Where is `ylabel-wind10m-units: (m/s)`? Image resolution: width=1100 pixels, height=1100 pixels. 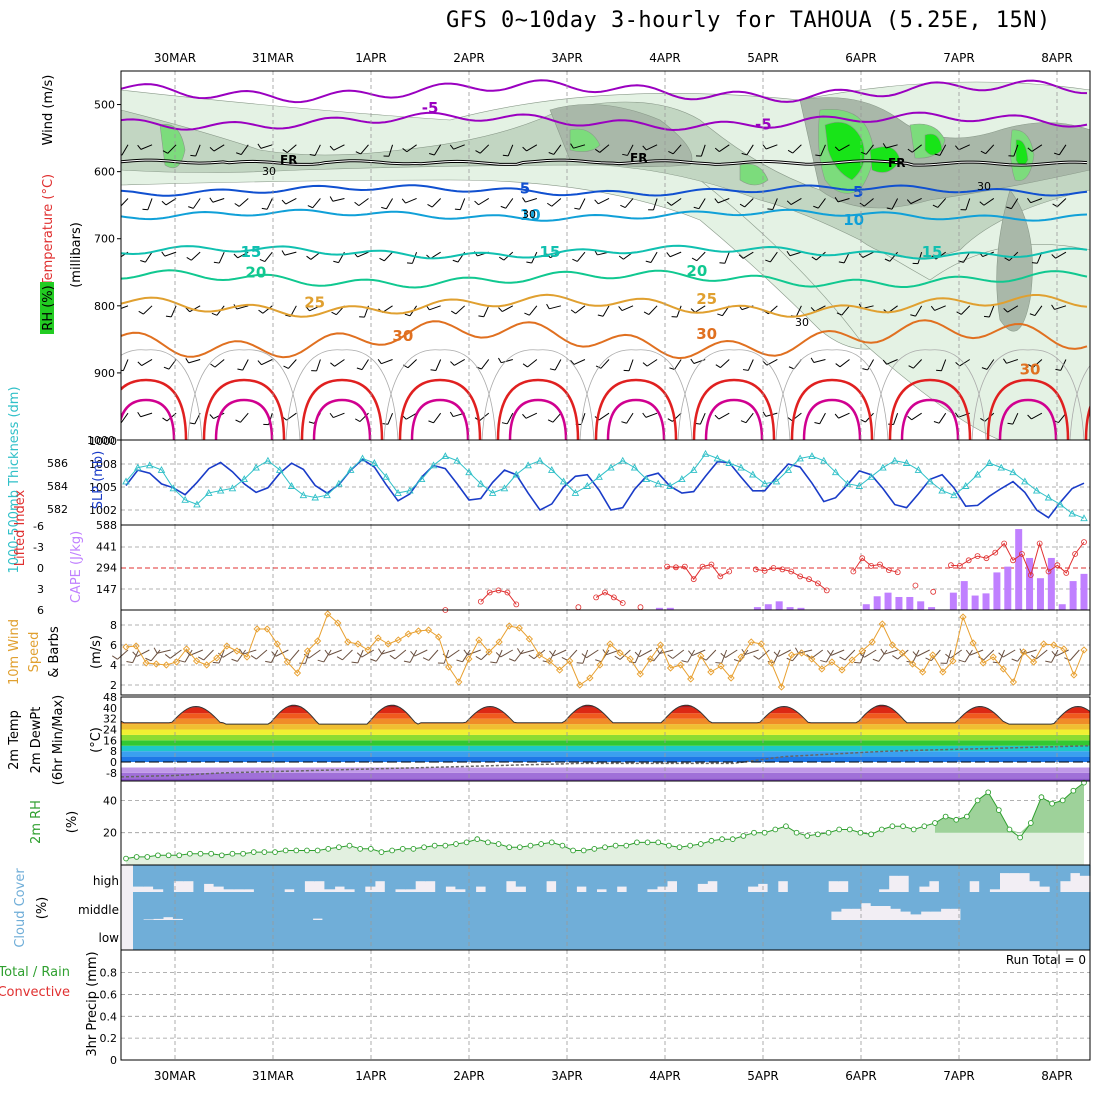
ylabel-wind10m-units: (m/s) is located at coordinates (96, 652).